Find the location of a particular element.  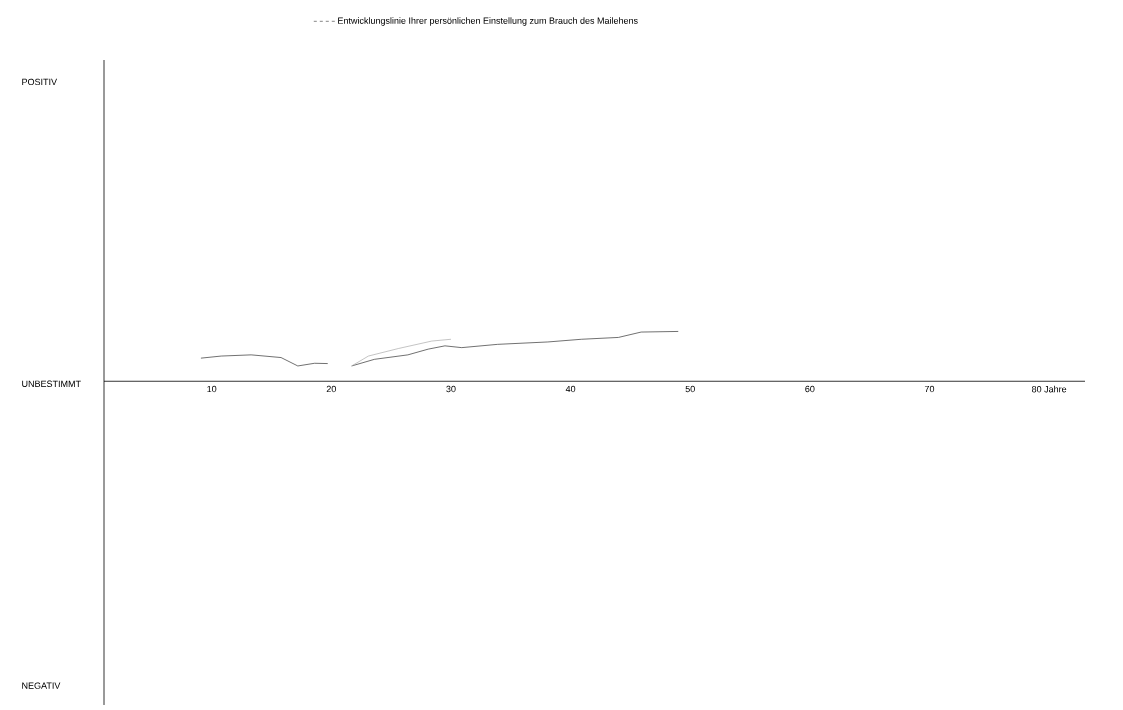

x-tick-label: 10 is located at coordinates (212, 389).